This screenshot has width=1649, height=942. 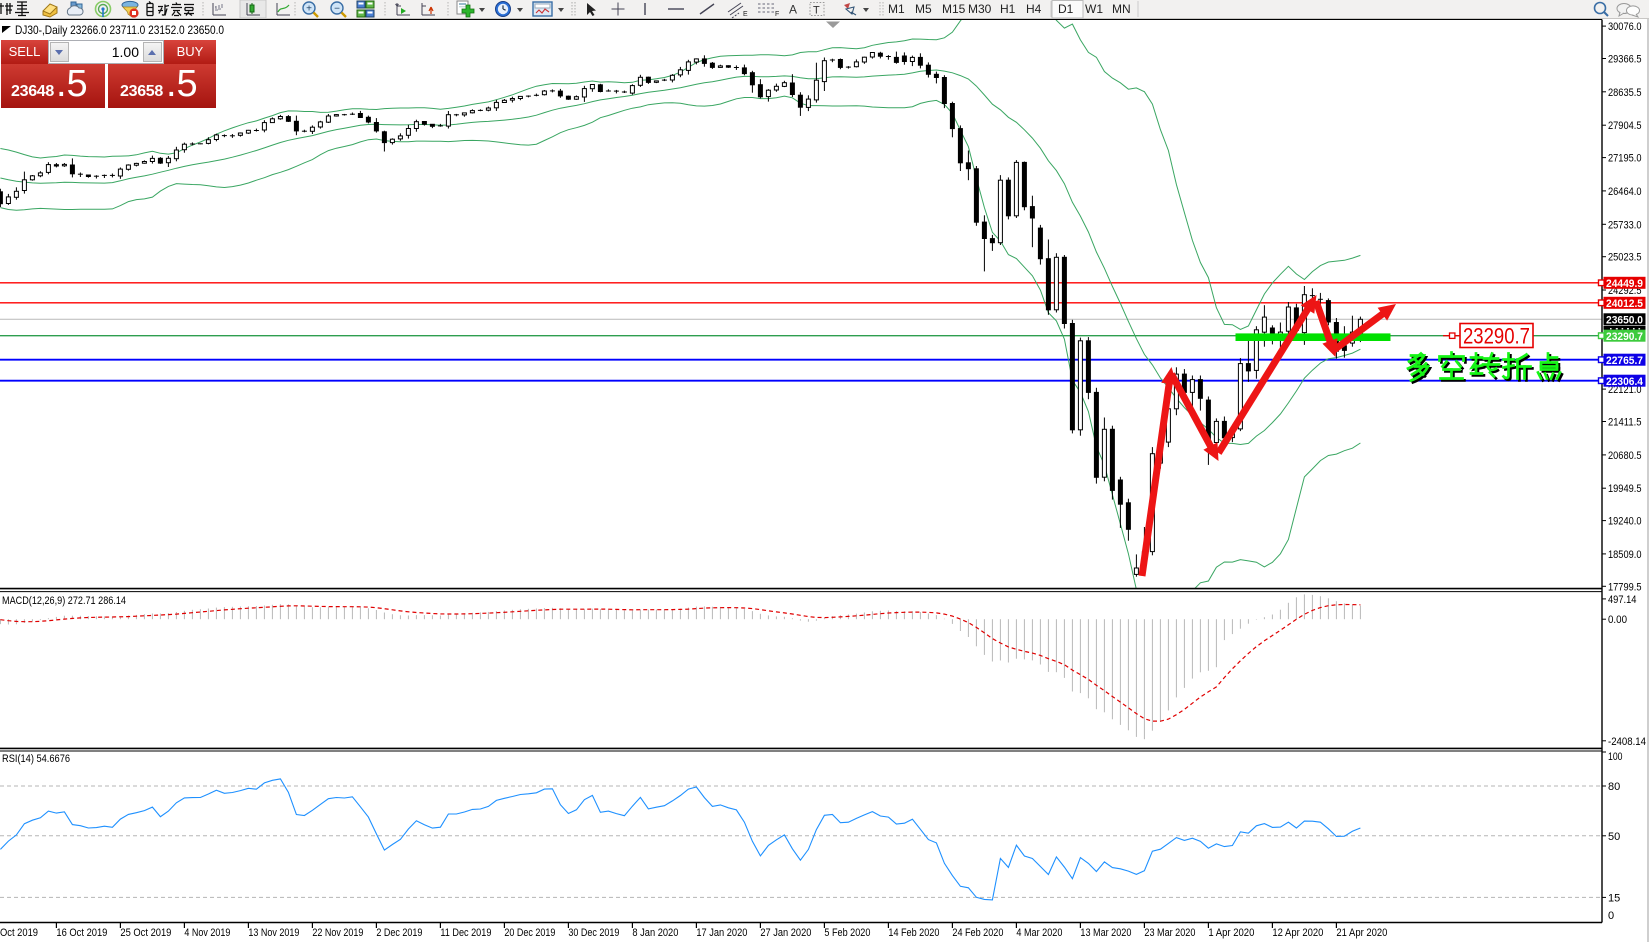 I want to click on svg-text: 100, so click(x=1615, y=757).